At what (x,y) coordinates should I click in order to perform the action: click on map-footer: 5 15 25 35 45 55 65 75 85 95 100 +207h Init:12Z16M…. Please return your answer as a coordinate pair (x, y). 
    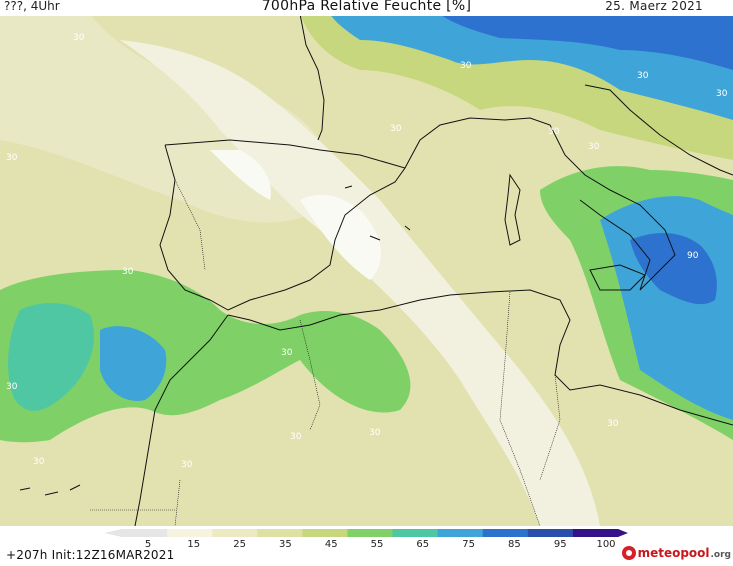
    Looking at the image, I should click on (366, 546).